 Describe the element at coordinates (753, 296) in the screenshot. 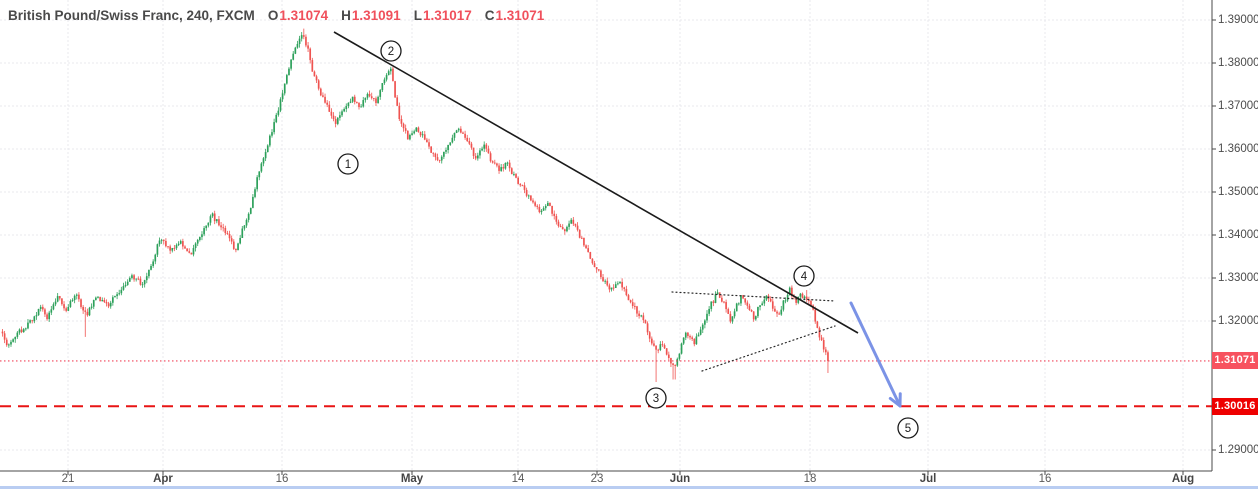

I see `pennant-upper-line` at that location.